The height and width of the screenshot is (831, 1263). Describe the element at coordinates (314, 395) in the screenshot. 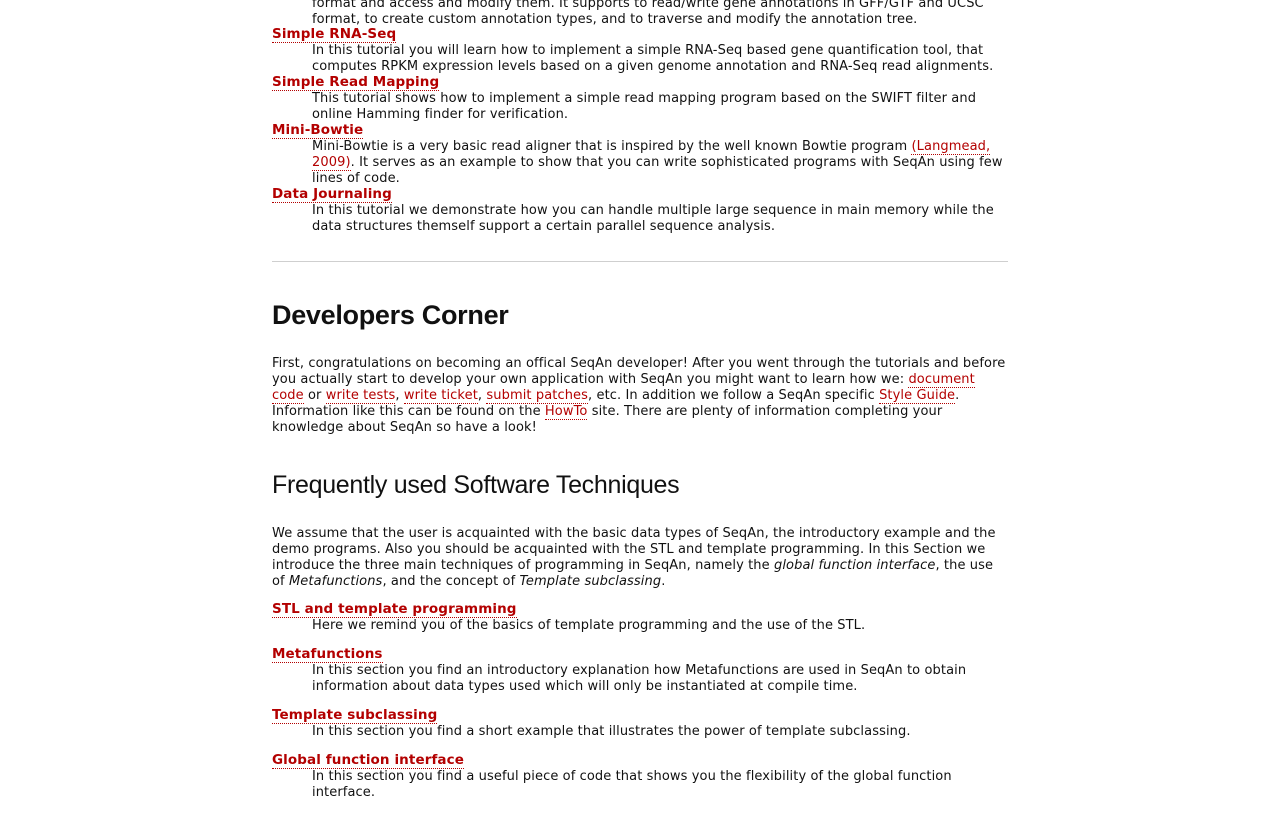

I see `dev-text-or: or` at that location.